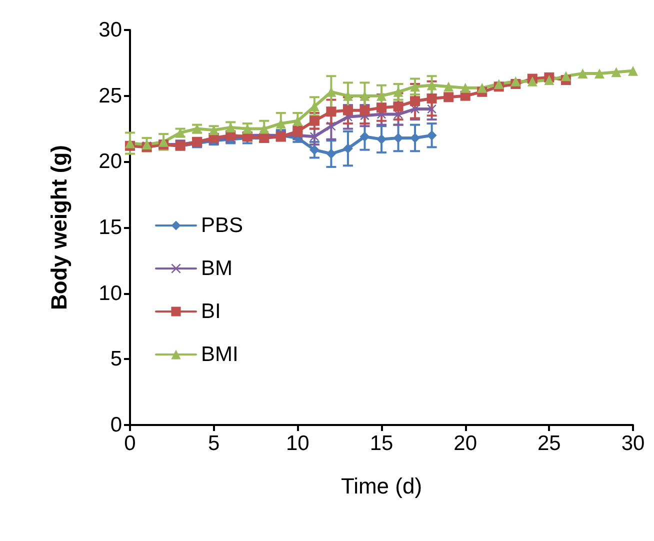 Image resolution: width=654 pixels, height=541 pixels. I want to click on x-tick-label: 25, so click(549, 443).